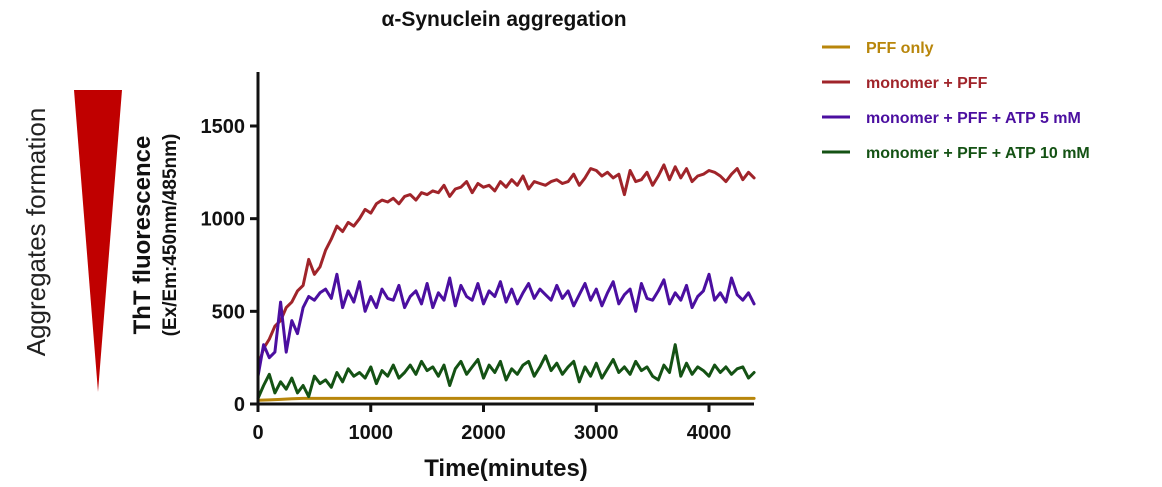  I want to click on aggregates-wedge, so click(98, 241).